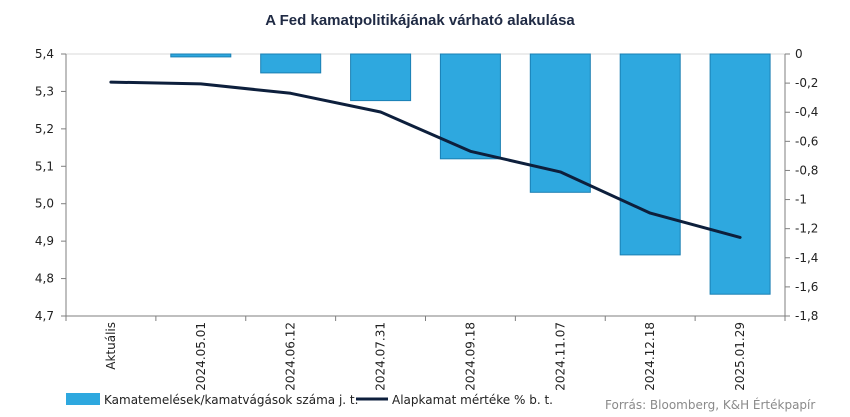 This screenshot has width=850, height=417. I want to click on right-tick-label: -1,6, so click(806, 287).